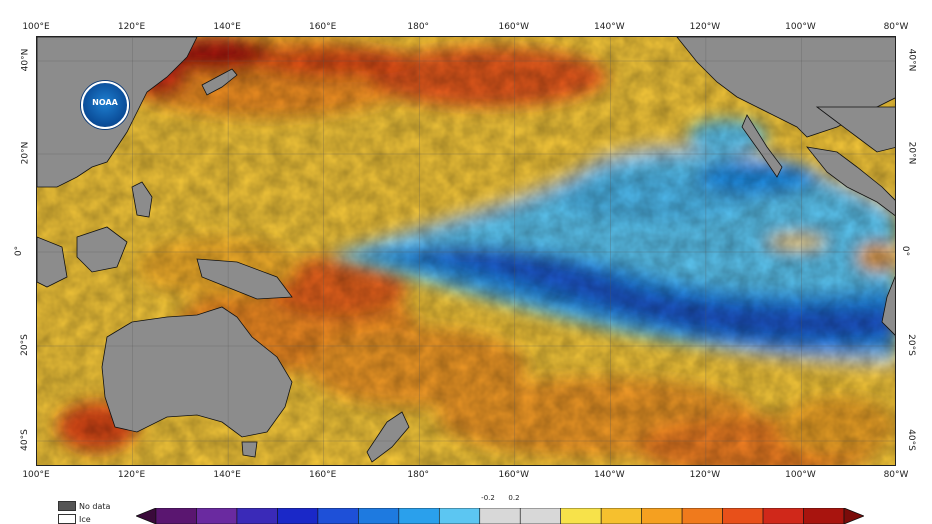 This screenshot has height=524, width=932. Describe the element at coordinates (388, 437) in the screenshot. I see `new-zealand-land` at that location.